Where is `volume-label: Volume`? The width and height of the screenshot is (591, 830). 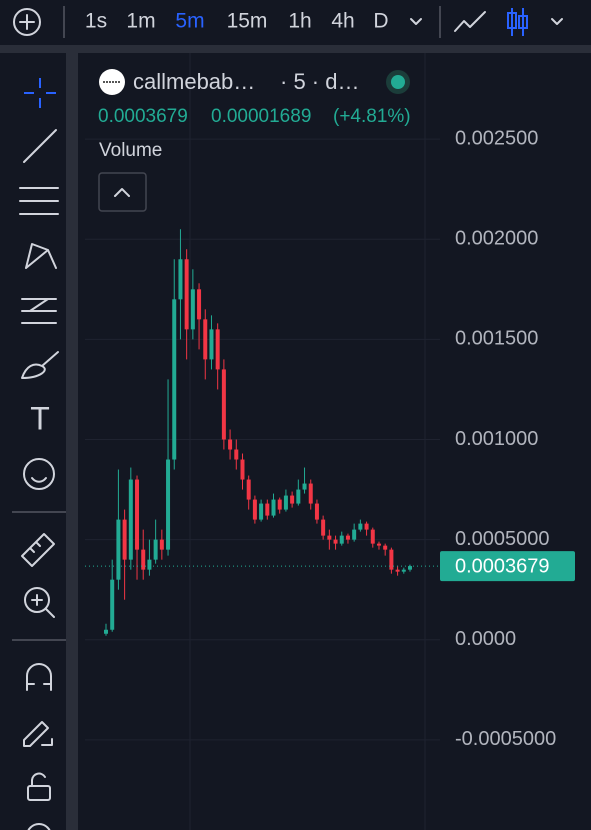 volume-label: Volume is located at coordinates (130, 150).